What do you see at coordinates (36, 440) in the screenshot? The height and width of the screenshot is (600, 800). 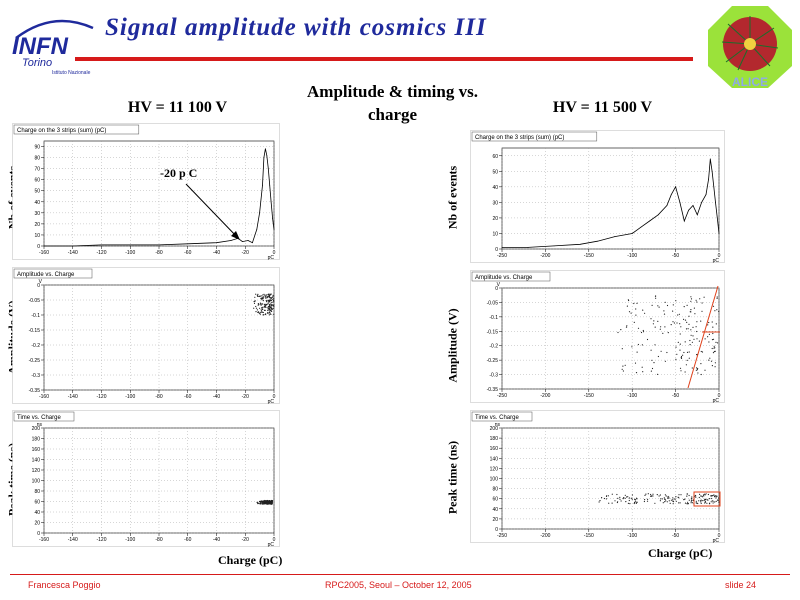 I see `y-tick-label: 180` at bounding box center [36, 440].